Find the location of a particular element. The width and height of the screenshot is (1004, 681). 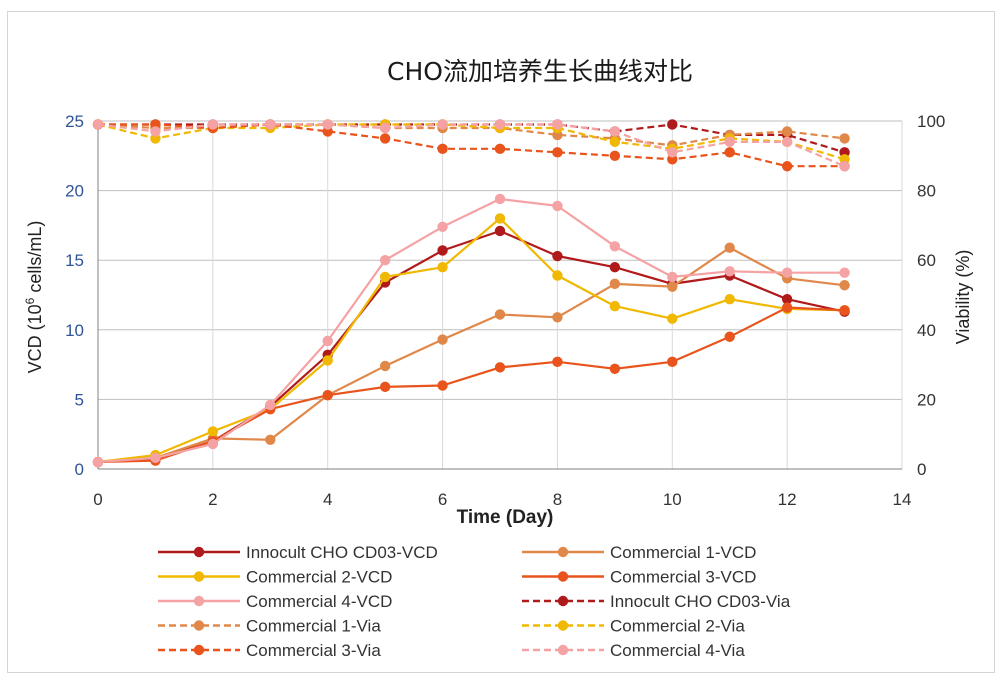

series-commercial-4-via is located at coordinates (471, 145).